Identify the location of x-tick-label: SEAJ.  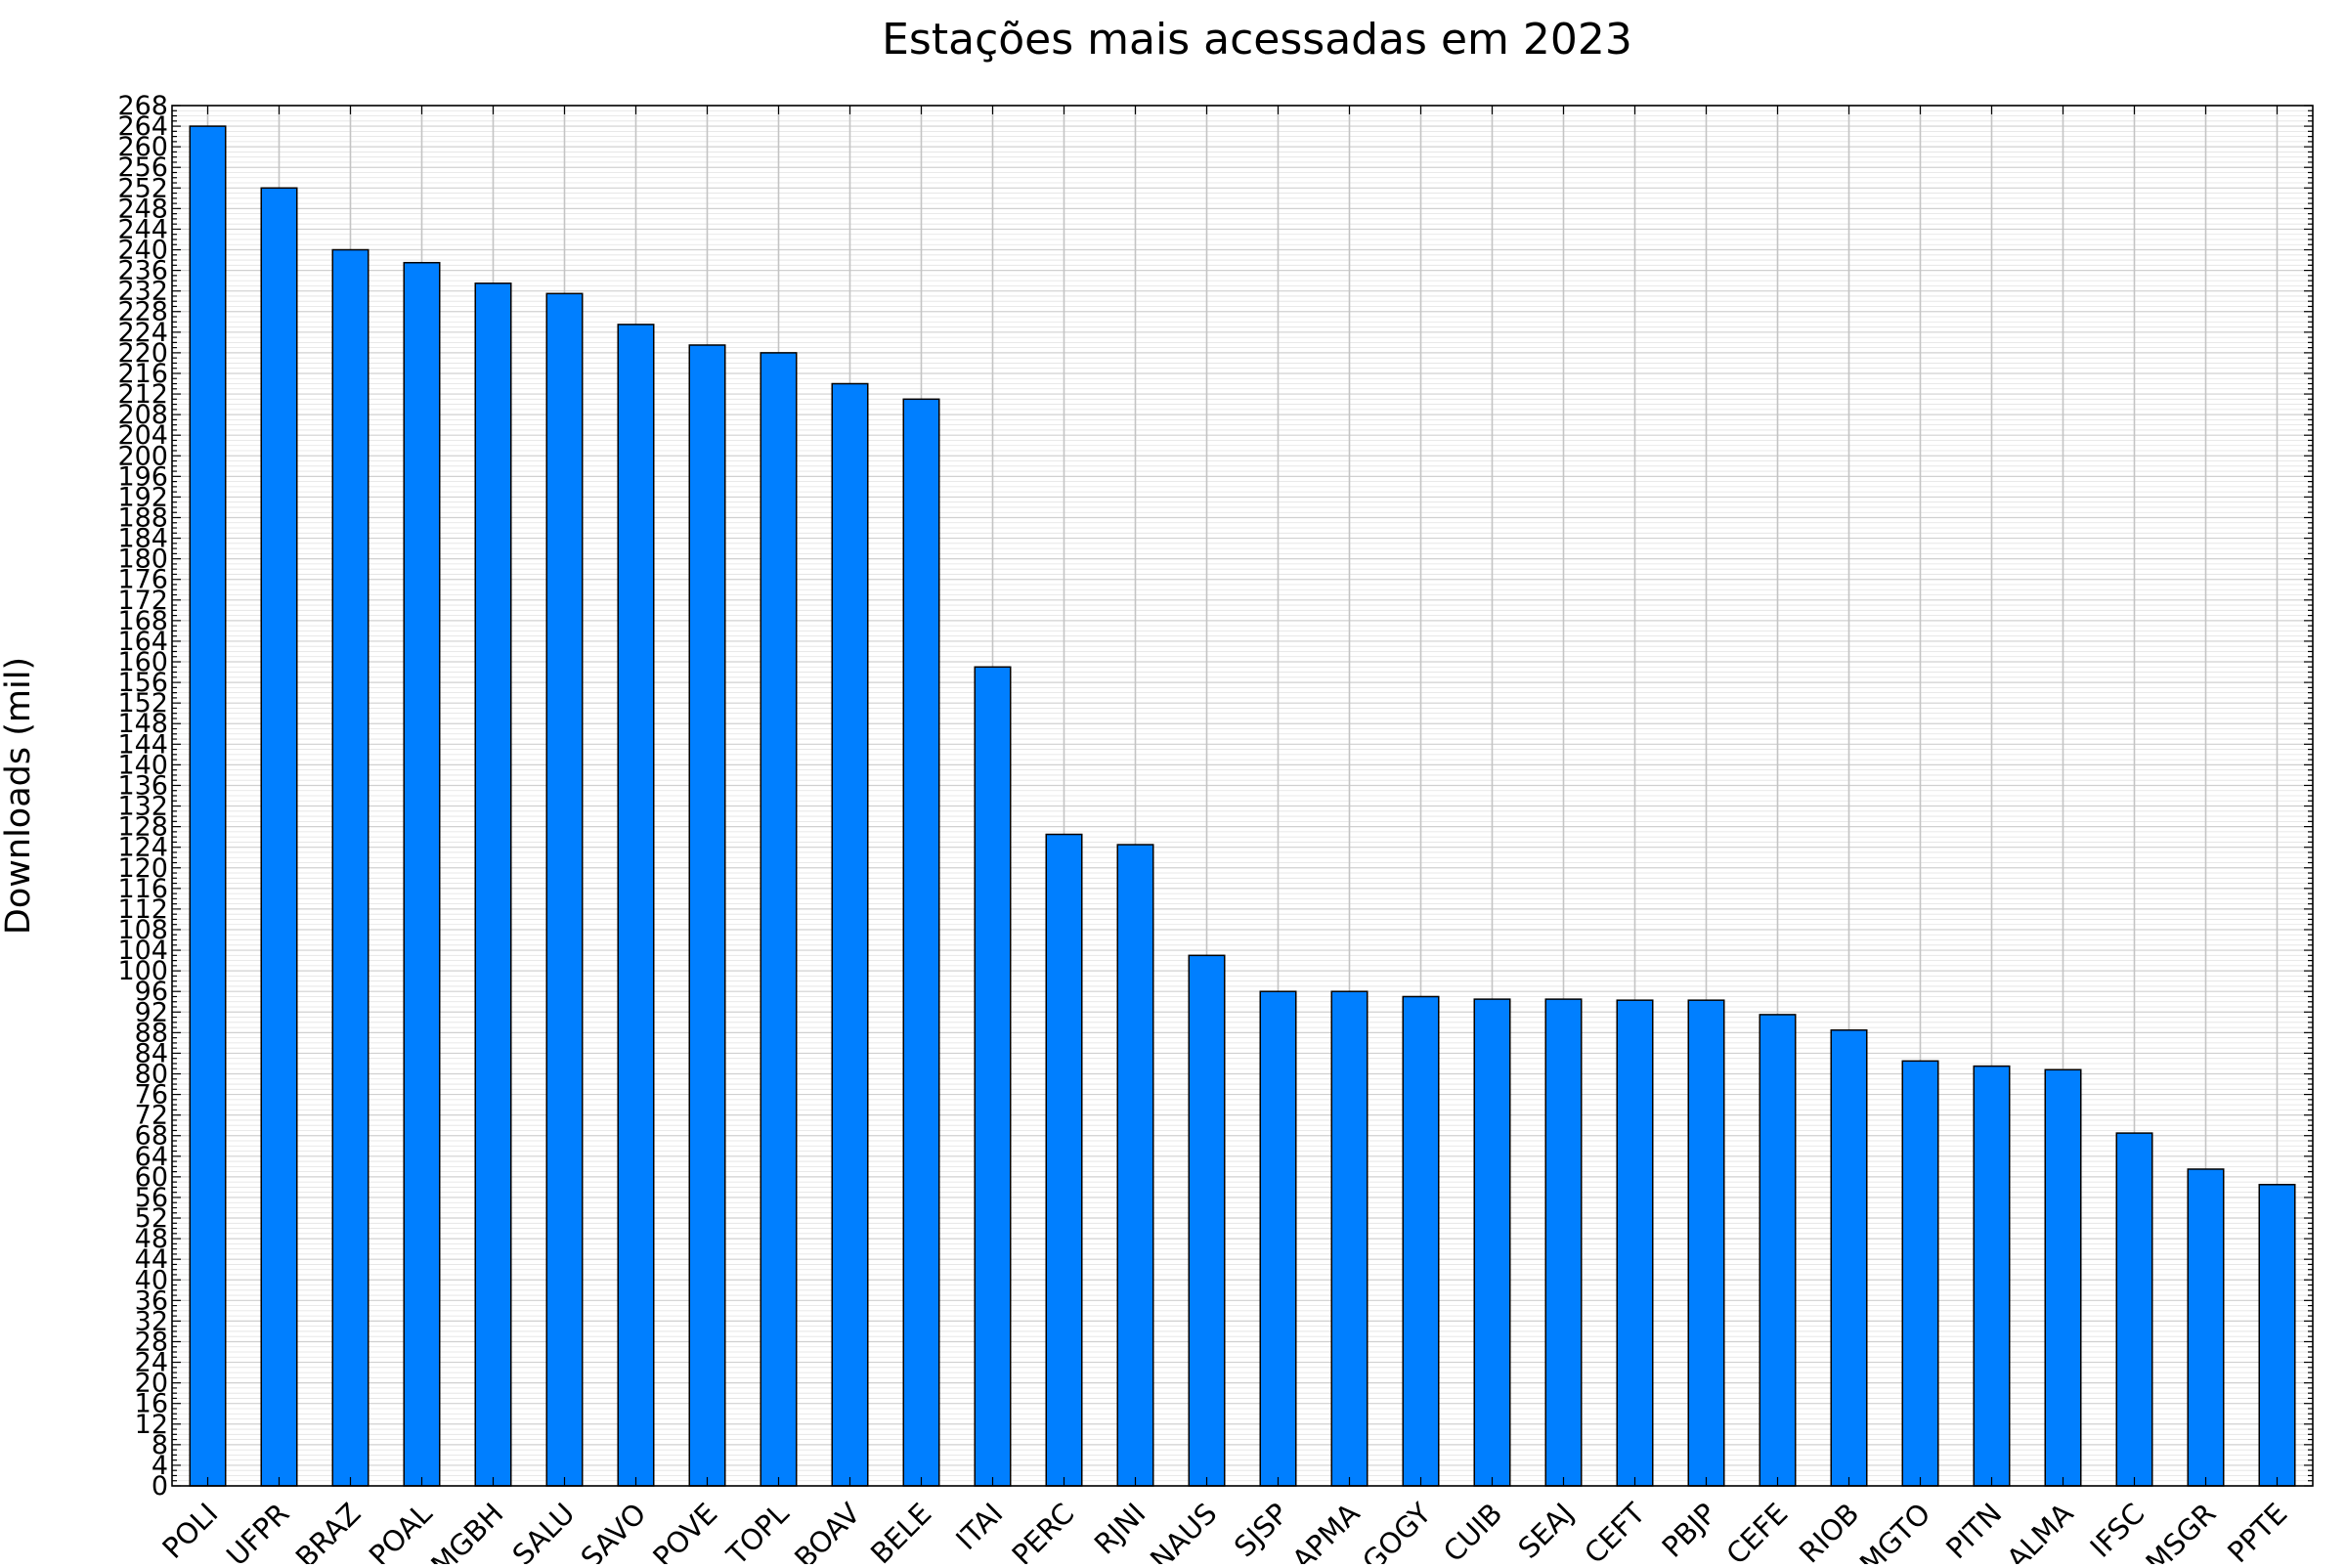
(1546, 1530).